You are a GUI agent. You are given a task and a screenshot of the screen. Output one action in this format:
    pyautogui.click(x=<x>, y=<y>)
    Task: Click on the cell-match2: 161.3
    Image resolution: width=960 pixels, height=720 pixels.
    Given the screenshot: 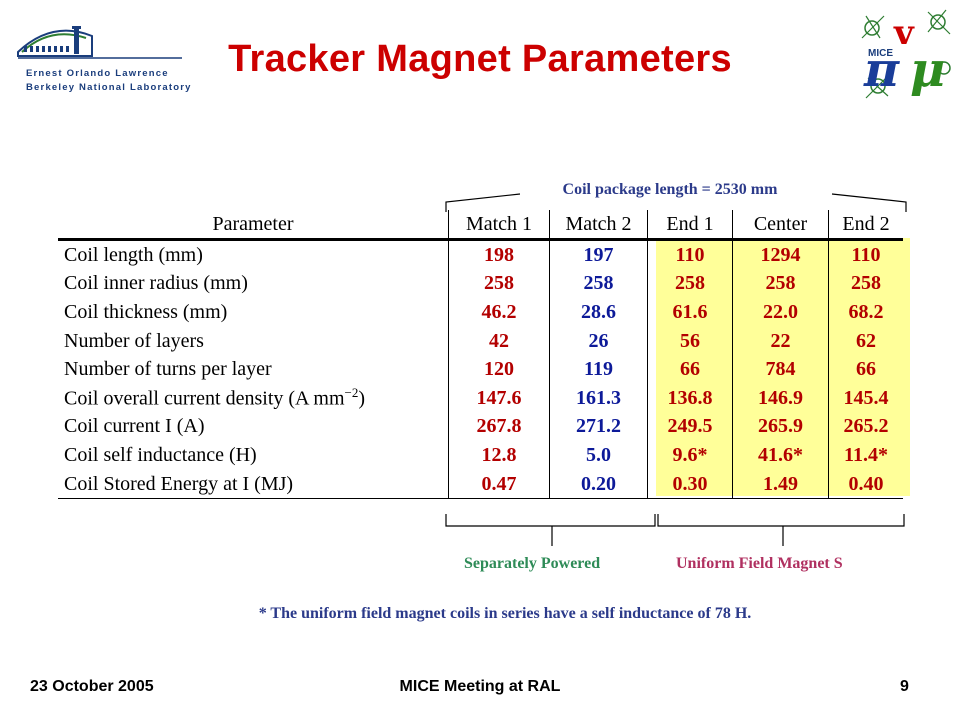 What is the action you would take?
    pyautogui.click(x=598, y=398)
    